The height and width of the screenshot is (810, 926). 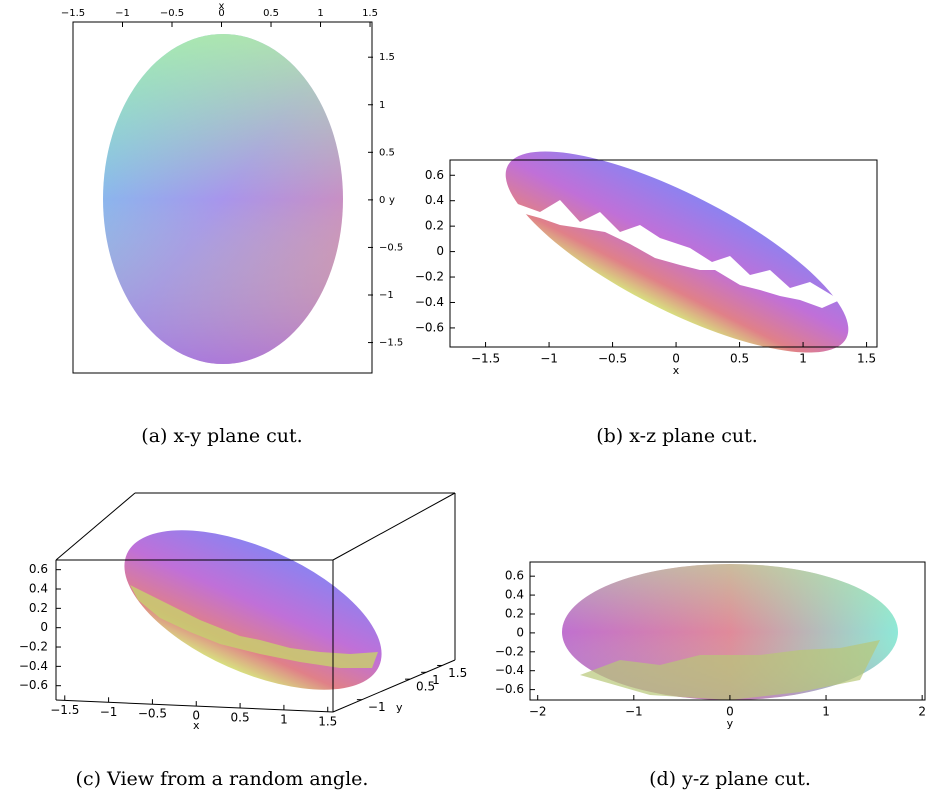 What do you see at coordinates (399, 707) in the screenshot?
I see `z-axis-label: y` at bounding box center [399, 707].